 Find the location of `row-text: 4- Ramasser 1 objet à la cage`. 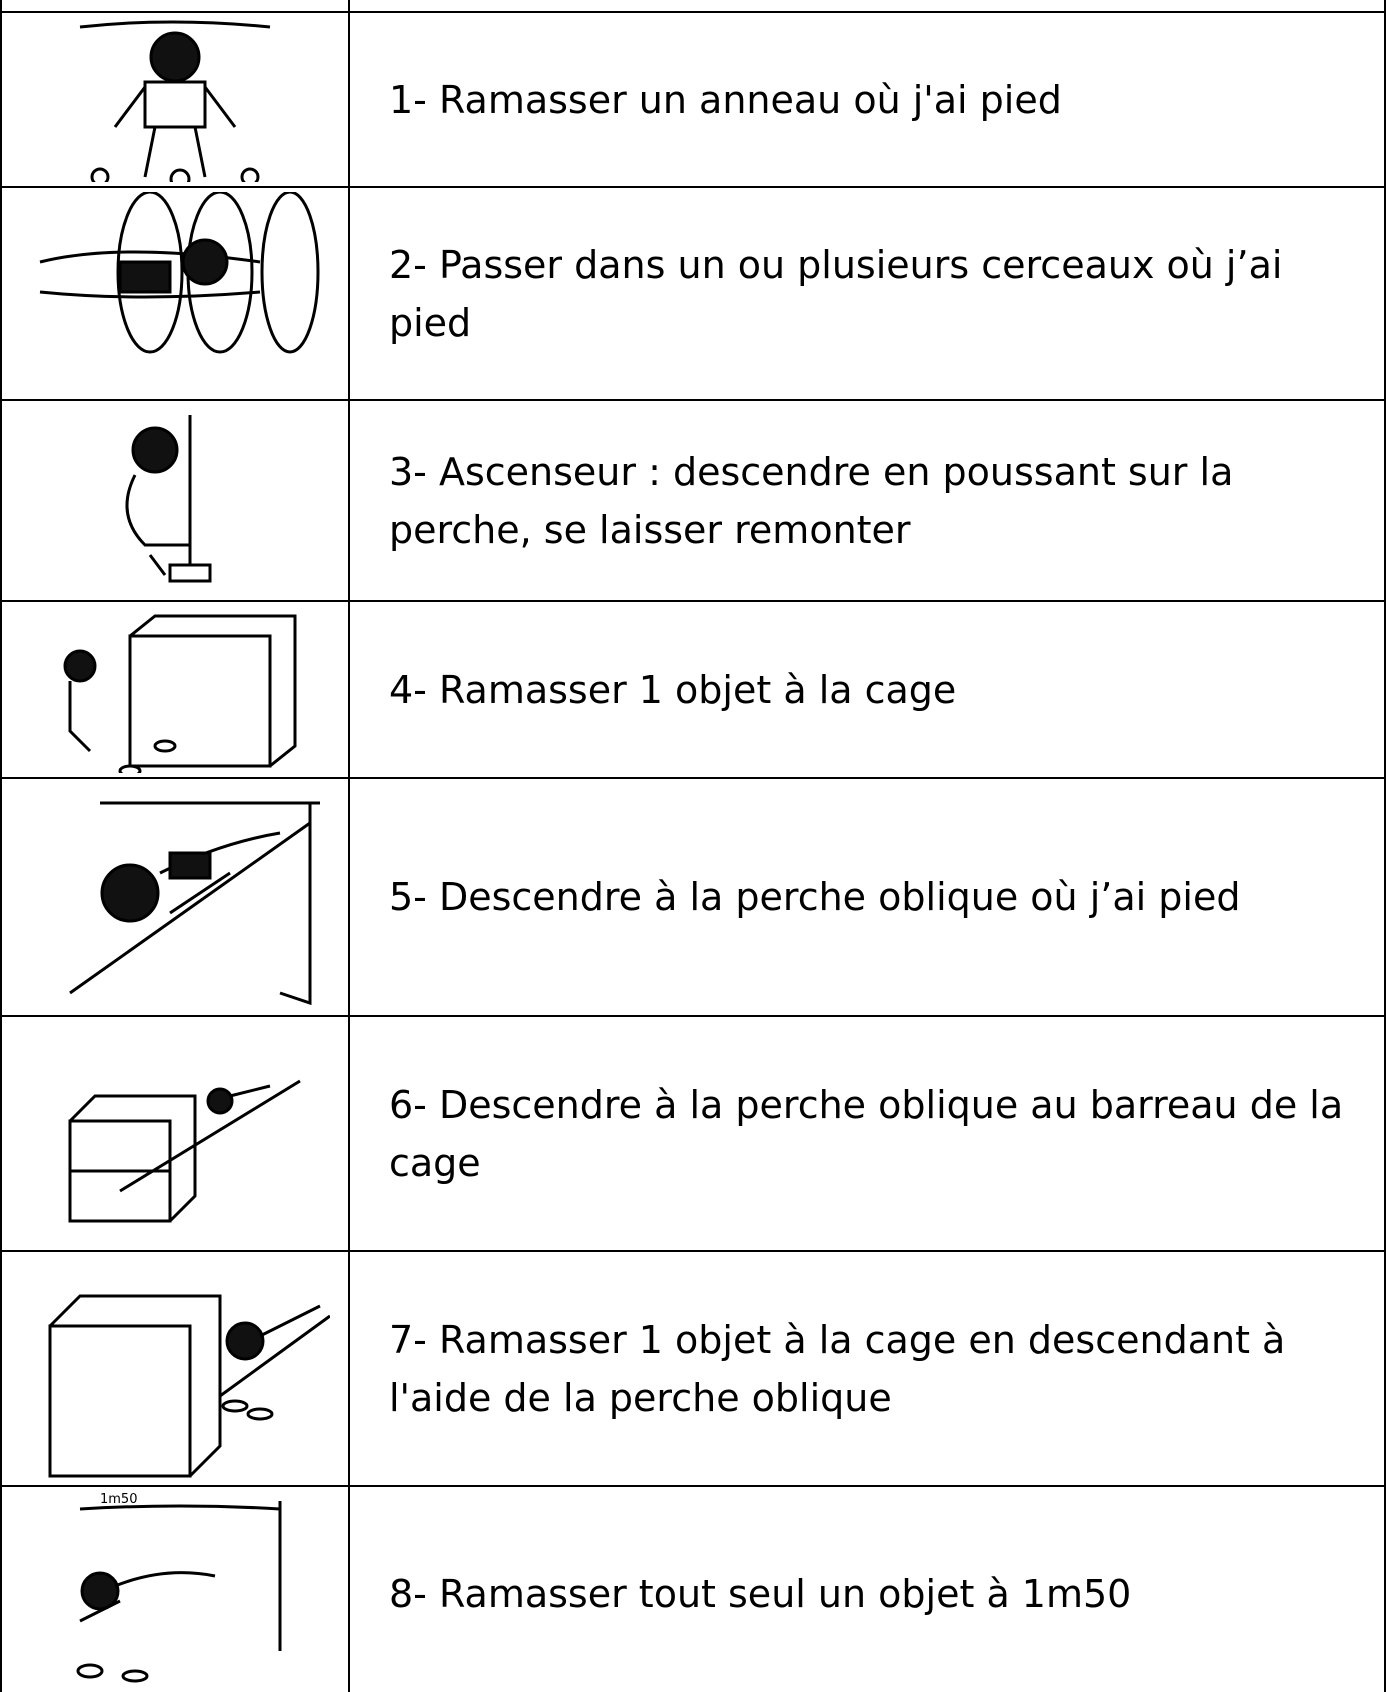

row-text: 4- Ramasser 1 objet à la cage is located at coordinates (673, 689).